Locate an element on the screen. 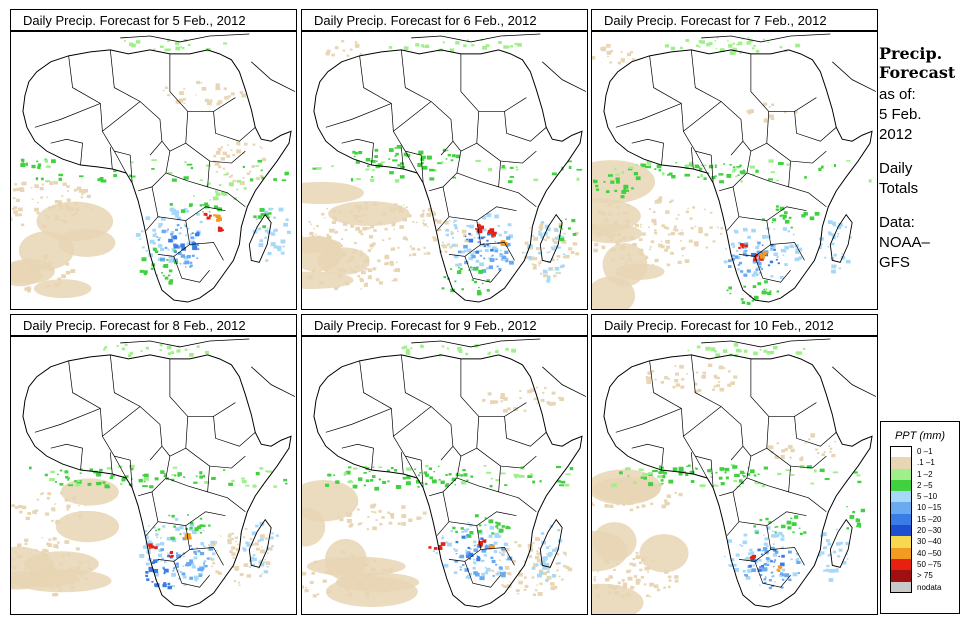 The width and height of the screenshot is (965, 628). legend-label: 40 –50 is located at coordinates (929, 553).